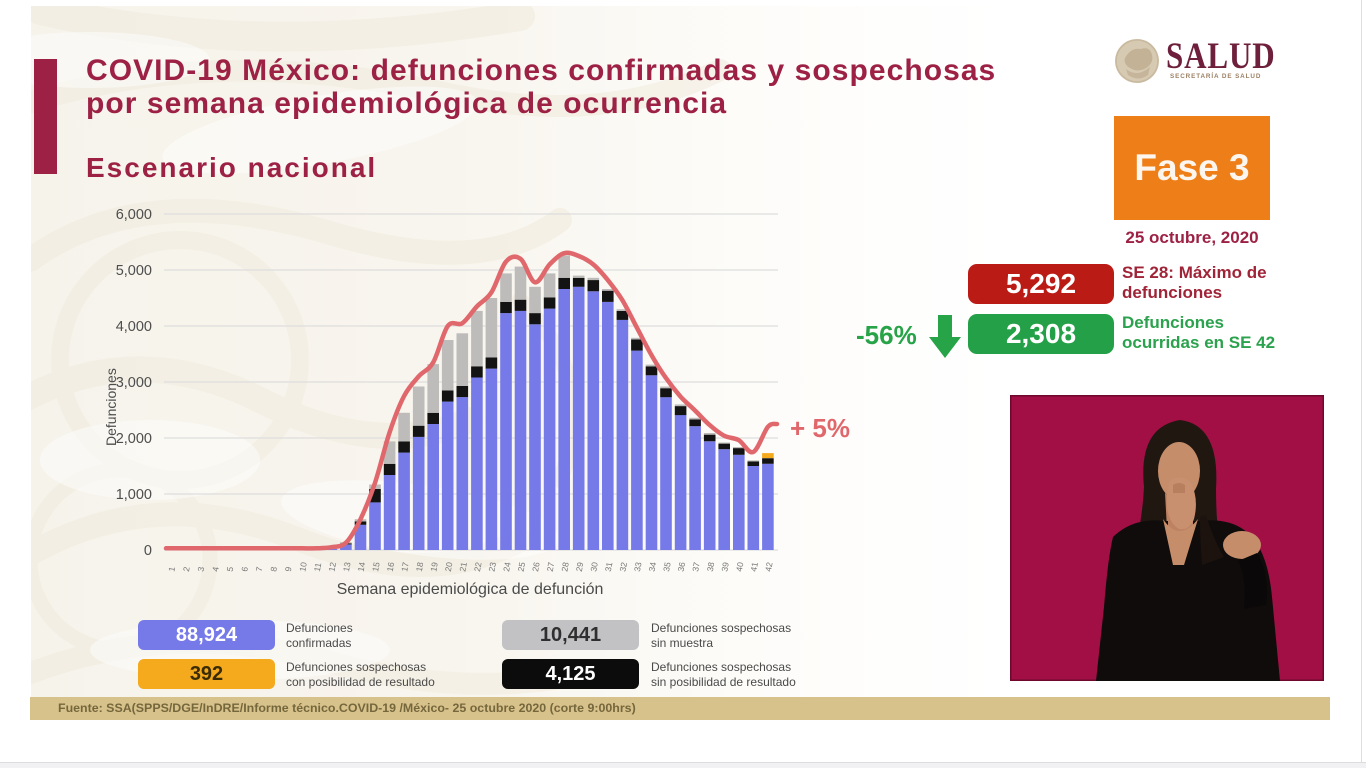  I want to click on svg-text: 31, so click(609, 566).